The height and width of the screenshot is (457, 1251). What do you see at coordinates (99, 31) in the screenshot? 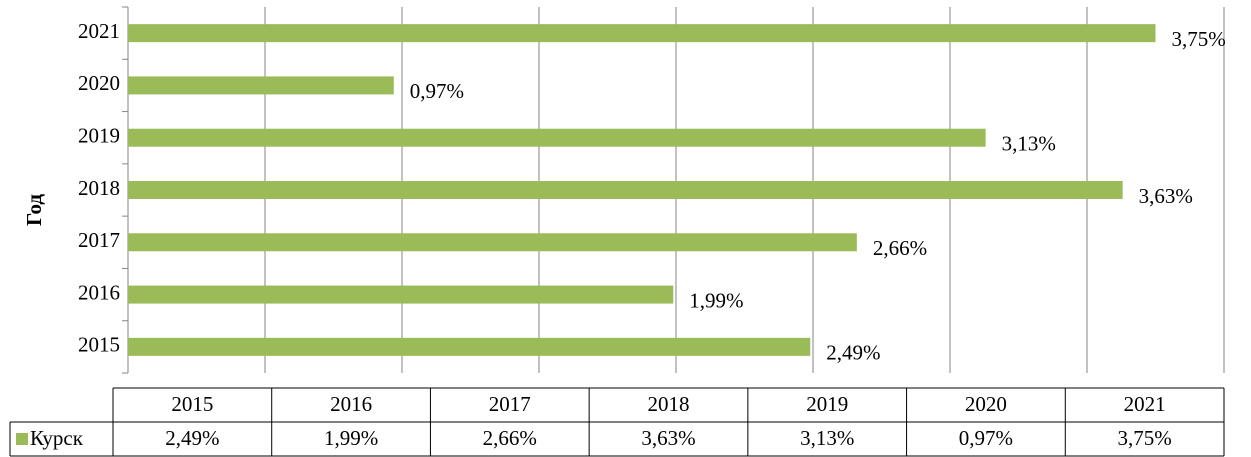
I see `y-tick-label: 2021` at bounding box center [99, 31].